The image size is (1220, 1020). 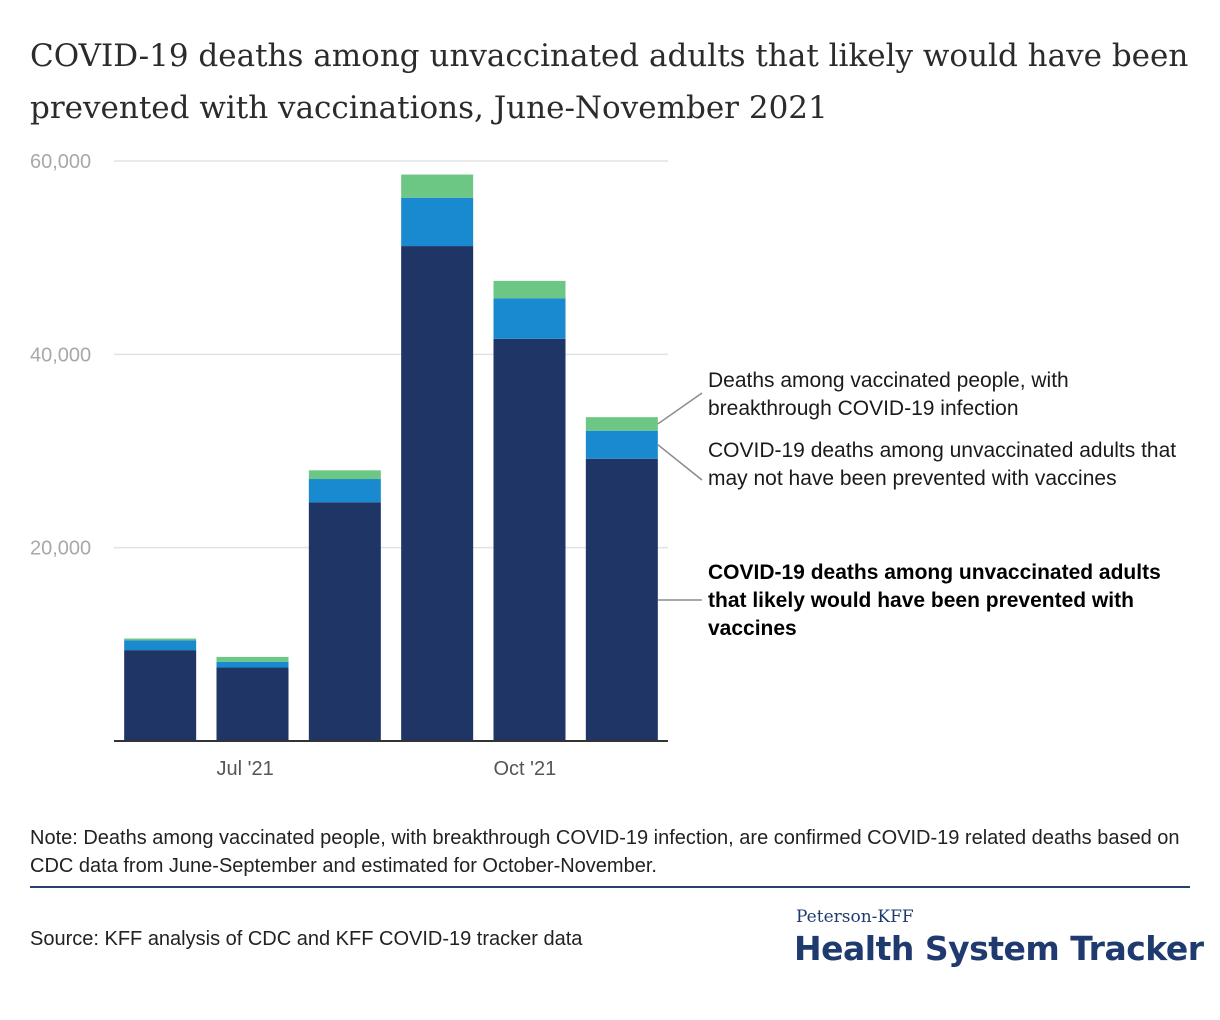 What do you see at coordinates (680, 408) in the screenshot?
I see `leader-line-vaccinated` at bounding box center [680, 408].